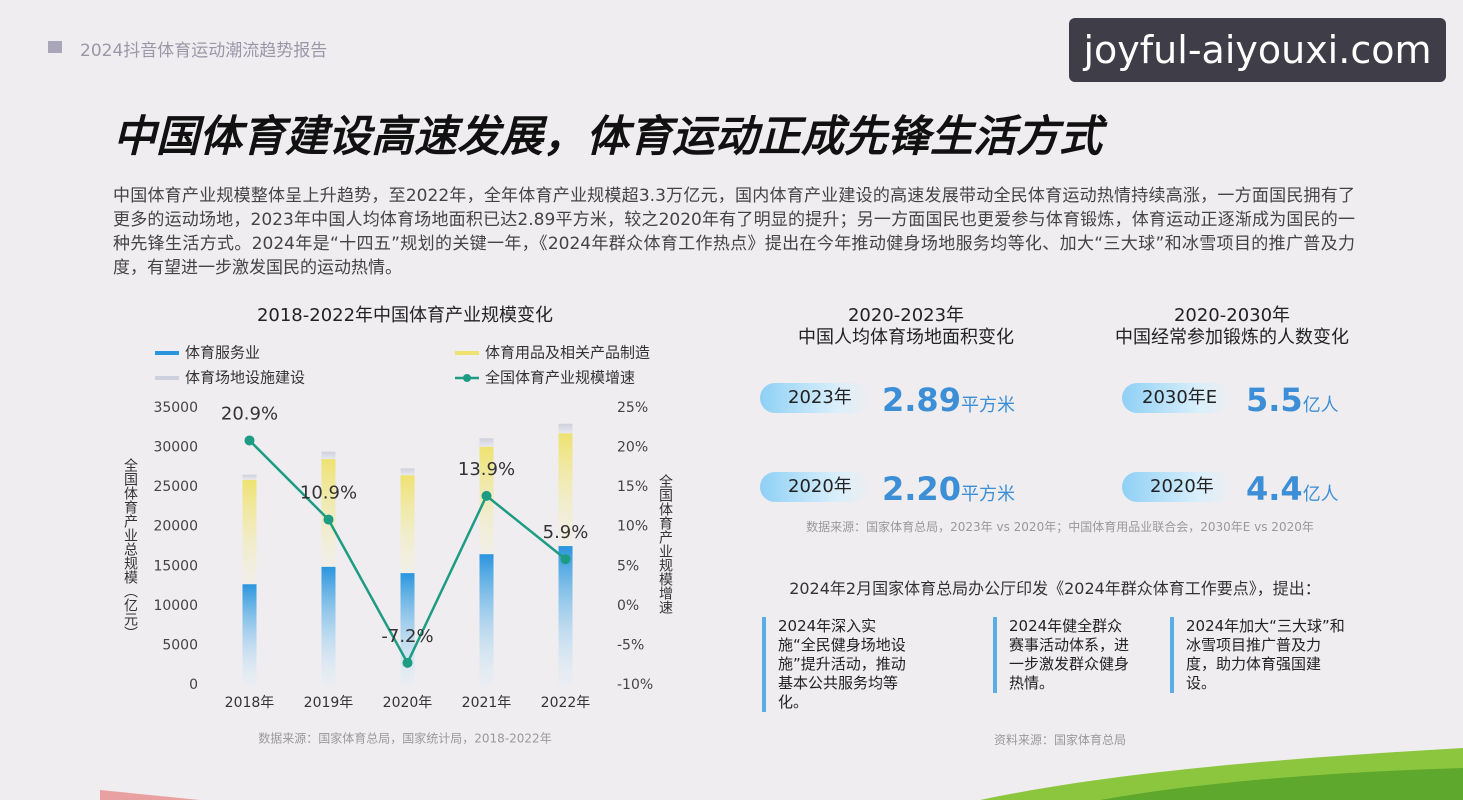 The width and height of the screenshot is (1463, 800). What do you see at coordinates (1257, 50) in the screenshot?
I see `watermark: joyful-aiyouxi.com` at bounding box center [1257, 50].